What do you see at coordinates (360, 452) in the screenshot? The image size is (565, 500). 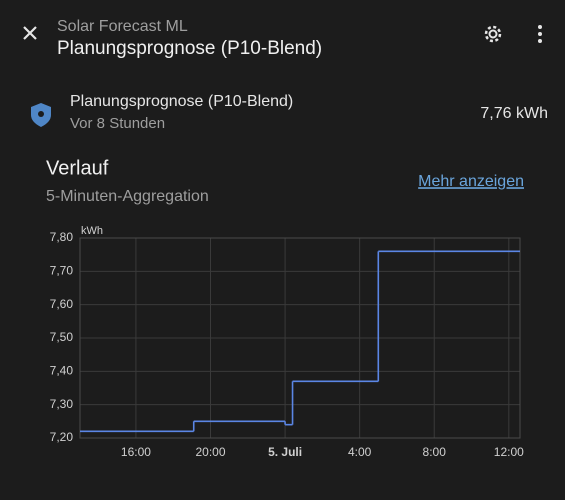 I see `x-tick-label: 4:00` at bounding box center [360, 452].